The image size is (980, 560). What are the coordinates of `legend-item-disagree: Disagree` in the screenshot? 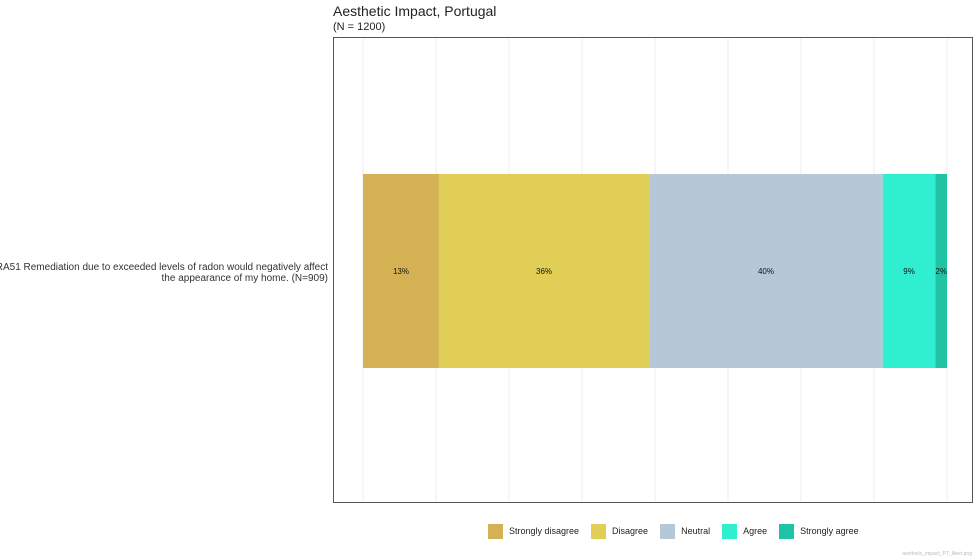 It's located at (620, 531).